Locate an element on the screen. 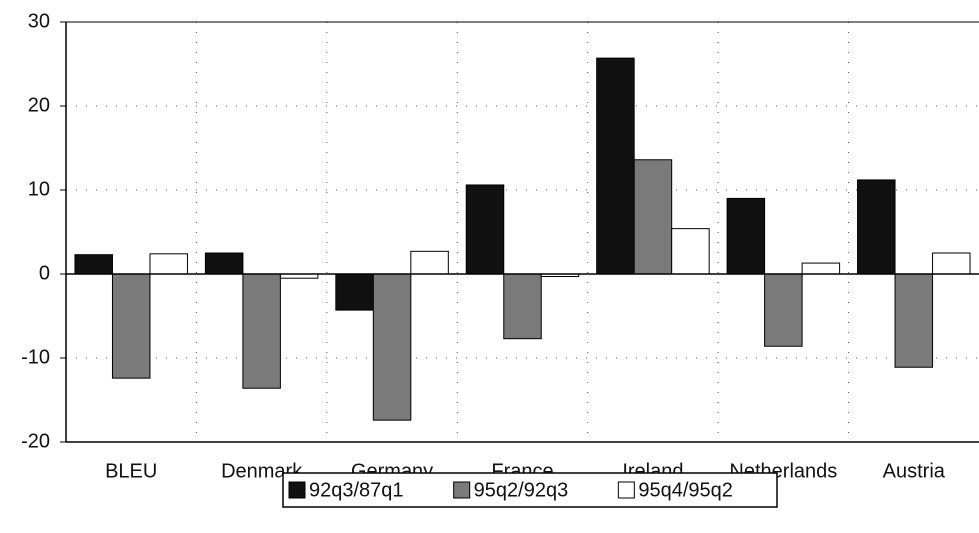 The height and width of the screenshot is (533, 979). legend-label: 95q4/95q2 is located at coordinates (685, 490).